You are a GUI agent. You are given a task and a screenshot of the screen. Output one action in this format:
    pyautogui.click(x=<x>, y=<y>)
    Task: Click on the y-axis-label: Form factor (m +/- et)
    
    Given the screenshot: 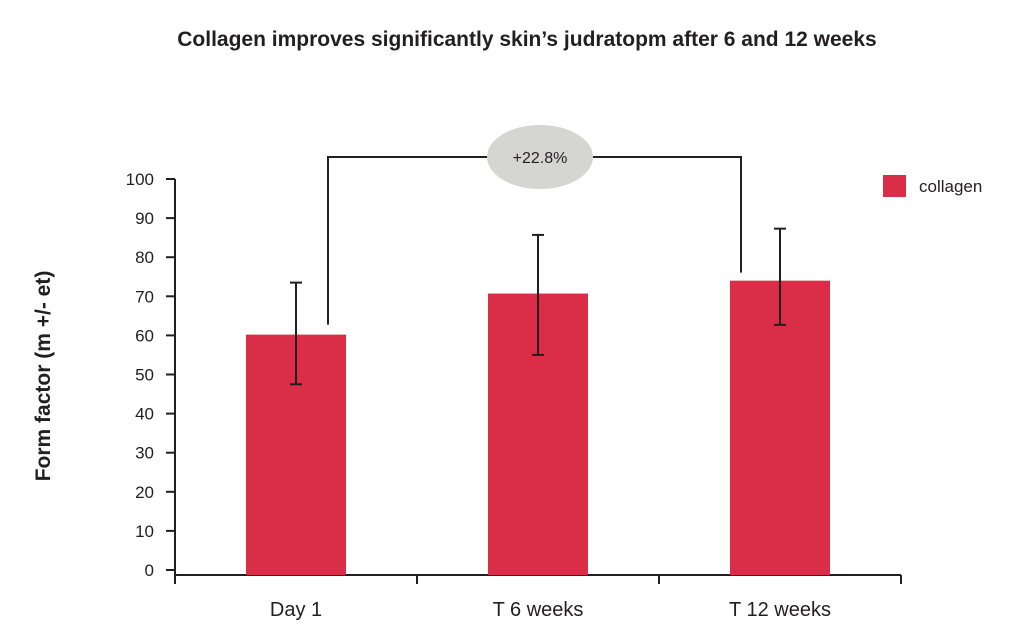 What is the action you would take?
    pyautogui.click(x=43, y=376)
    